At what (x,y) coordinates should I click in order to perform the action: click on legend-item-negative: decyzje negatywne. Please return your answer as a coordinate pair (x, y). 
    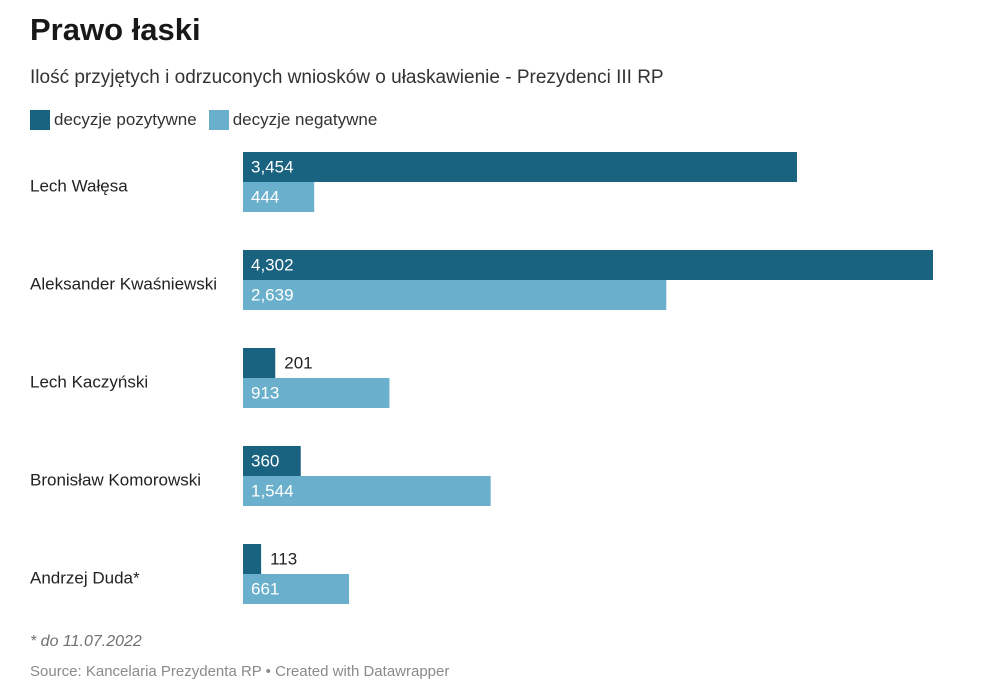
    Looking at the image, I should click on (293, 120).